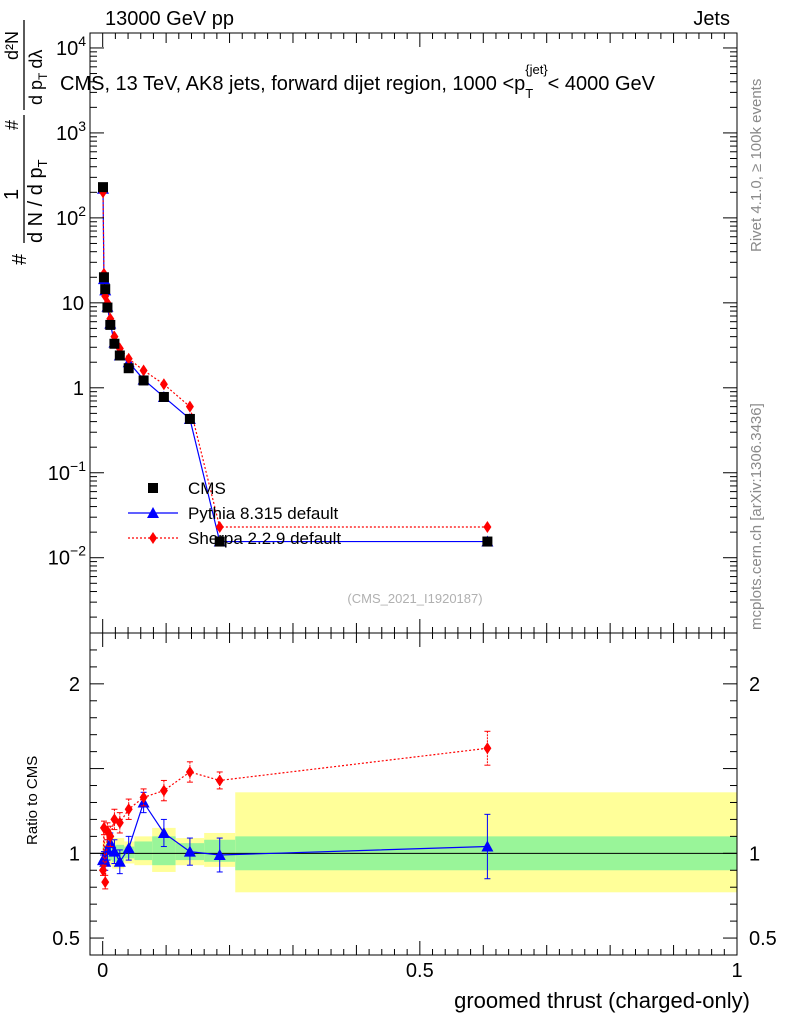 The height and width of the screenshot is (1024, 786). I want to click on ratio-y-tick-label-right: 2, so click(754, 685).